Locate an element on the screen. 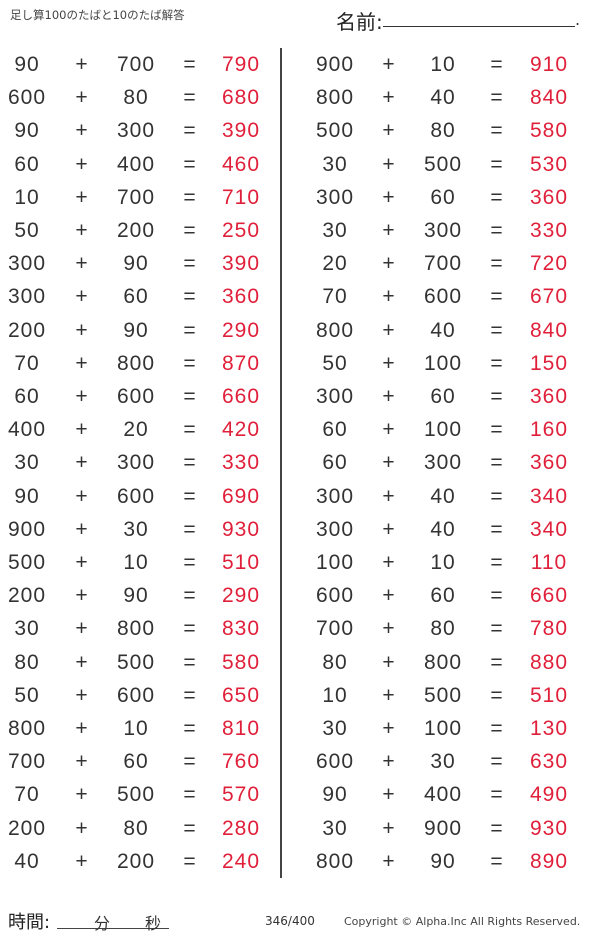 The image size is (600, 935). addend-a: 50 is located at coordinates (27, 230).